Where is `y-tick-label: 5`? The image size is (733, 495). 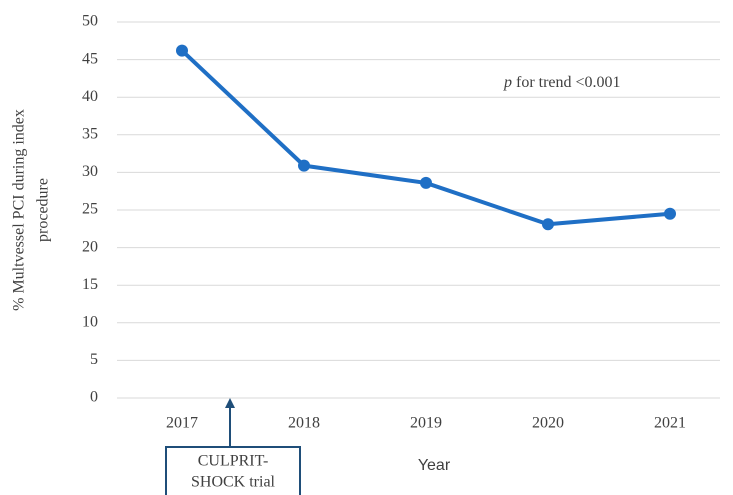
y-tick-label: 5 is located at coordinates (94, 359).